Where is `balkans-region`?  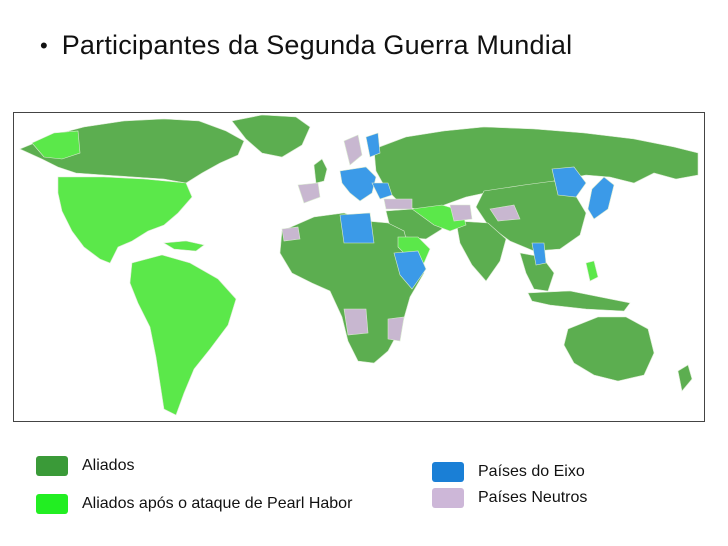 balkans-region is located at coordinates (382, 191).